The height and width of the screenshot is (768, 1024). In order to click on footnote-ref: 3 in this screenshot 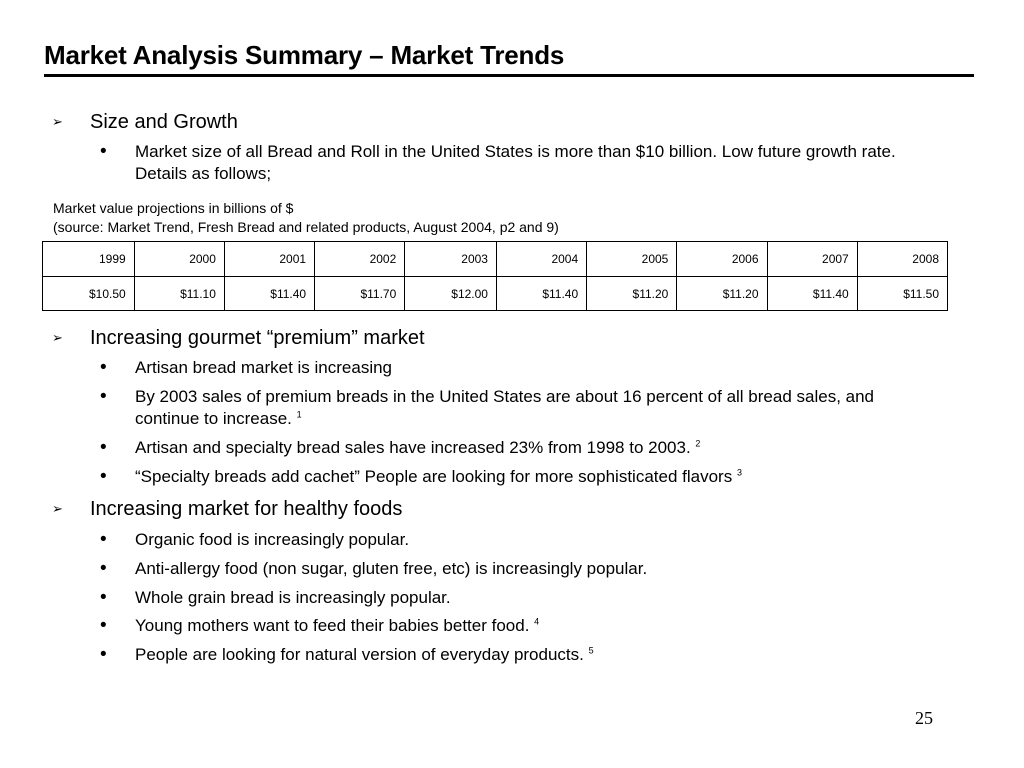, I will do `click(739, 472)`.